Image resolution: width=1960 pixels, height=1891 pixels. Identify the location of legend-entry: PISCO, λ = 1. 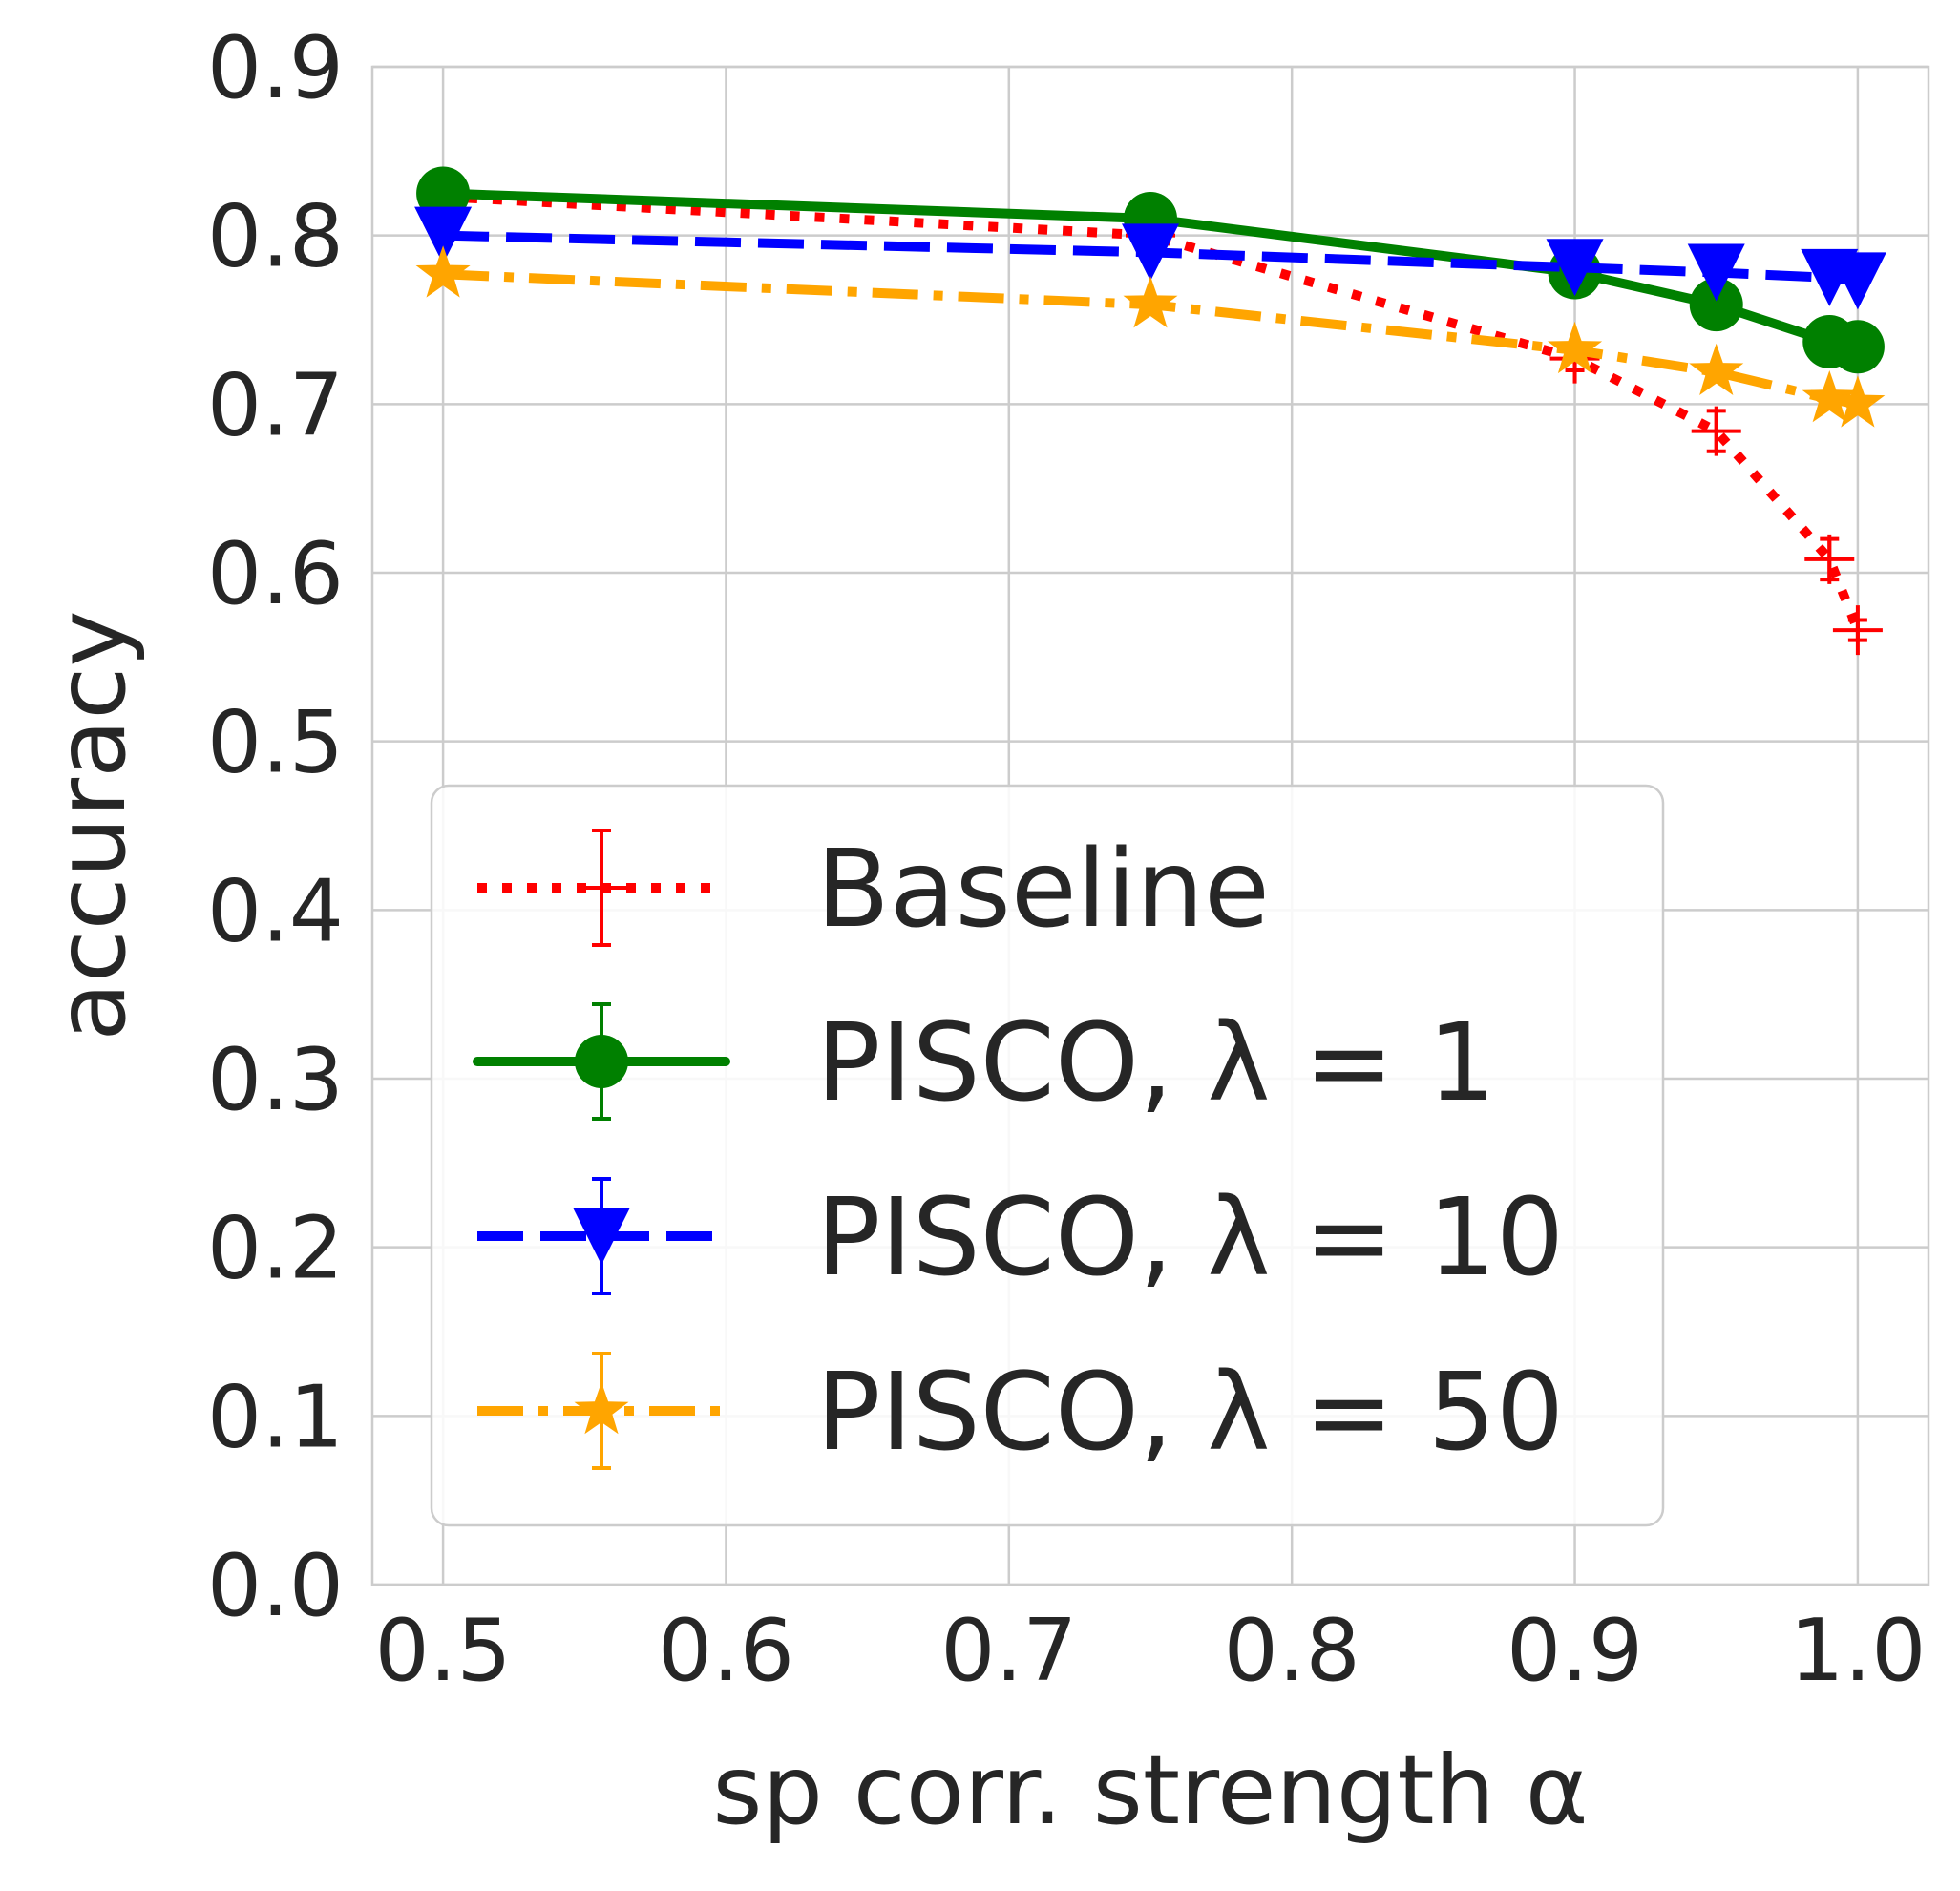
(984, 1063).